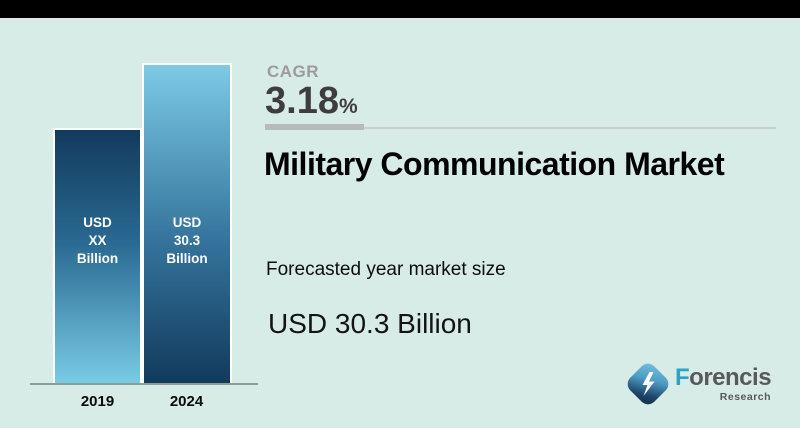  I want to click on forencis-research-logo: Forencis Research, so click(697, 384).